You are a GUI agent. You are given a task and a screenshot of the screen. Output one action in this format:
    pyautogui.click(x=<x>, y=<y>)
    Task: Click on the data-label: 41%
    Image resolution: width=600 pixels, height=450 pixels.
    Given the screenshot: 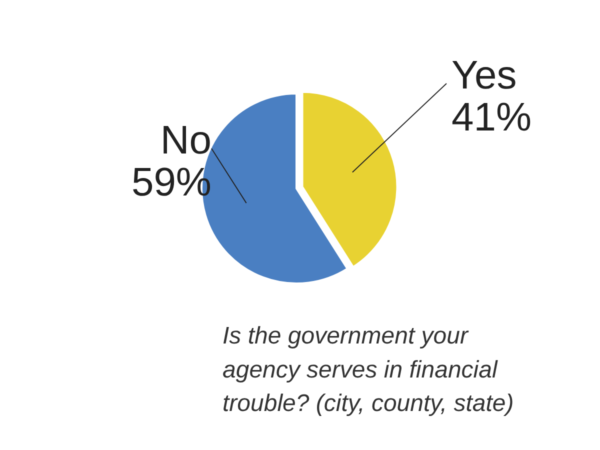 What is the action you would take?
    pyautogui.click(x=492, y=117)
    